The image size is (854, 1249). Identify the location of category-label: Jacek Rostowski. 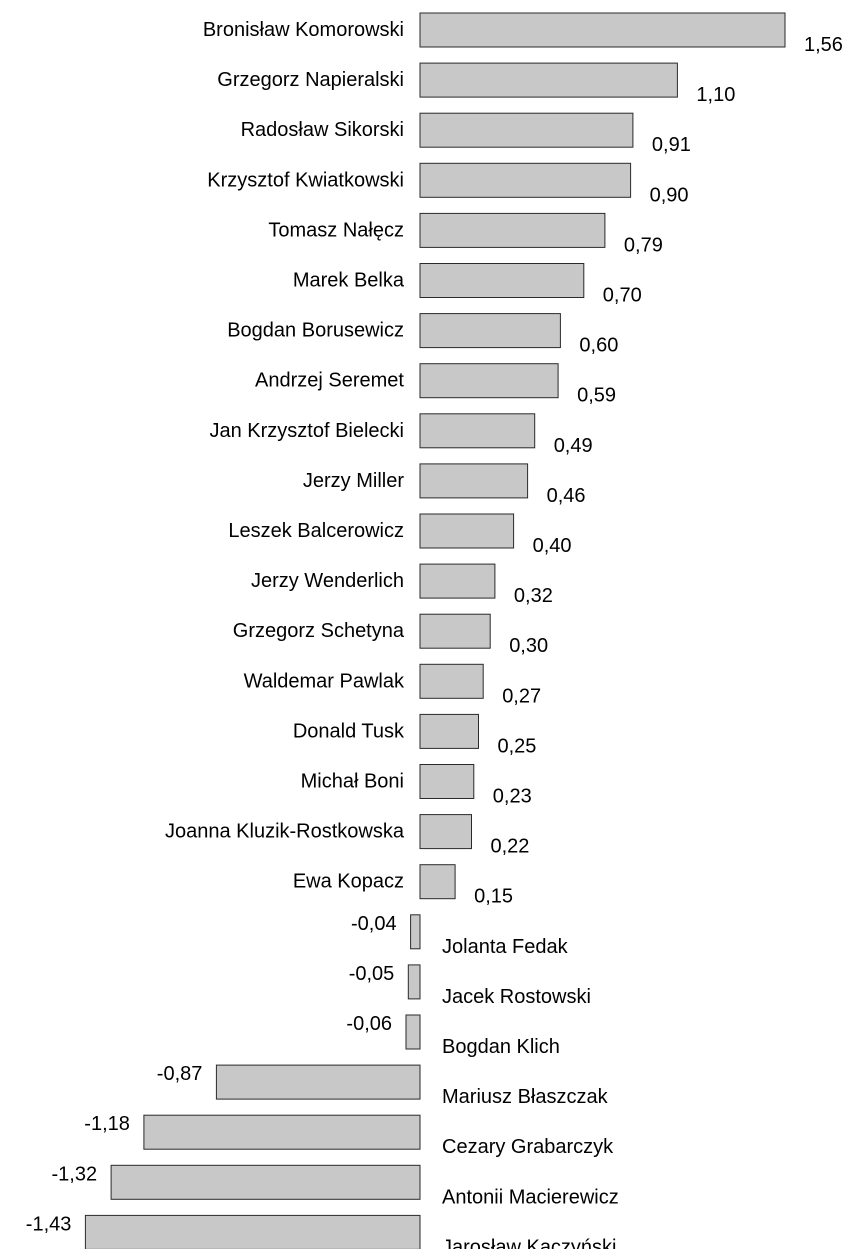
(516, 997).